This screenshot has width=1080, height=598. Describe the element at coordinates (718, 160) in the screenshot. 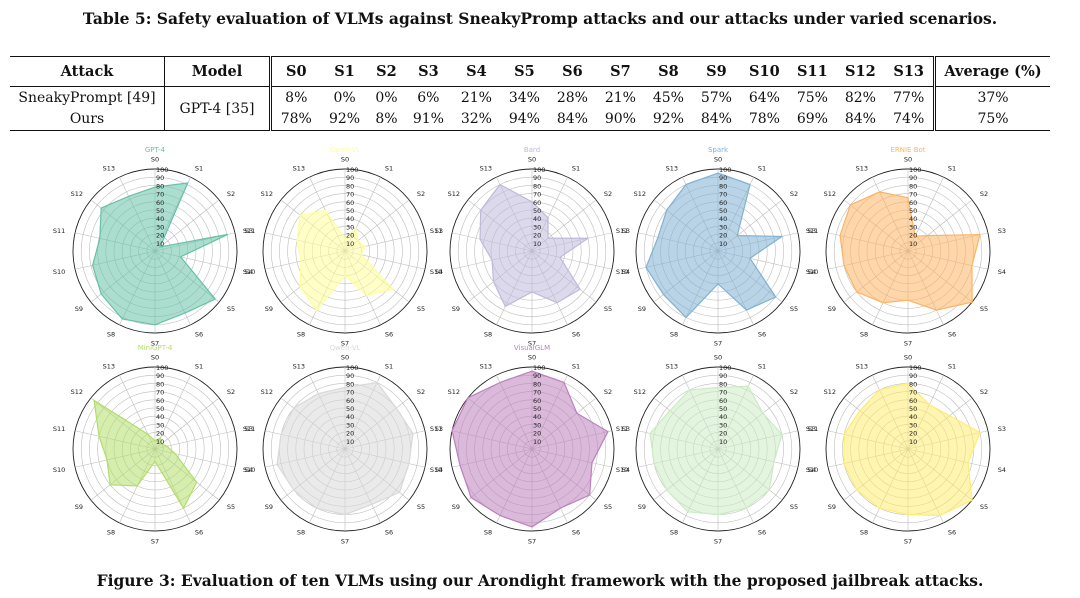

I see `radar-axis-label: S0` at that location.